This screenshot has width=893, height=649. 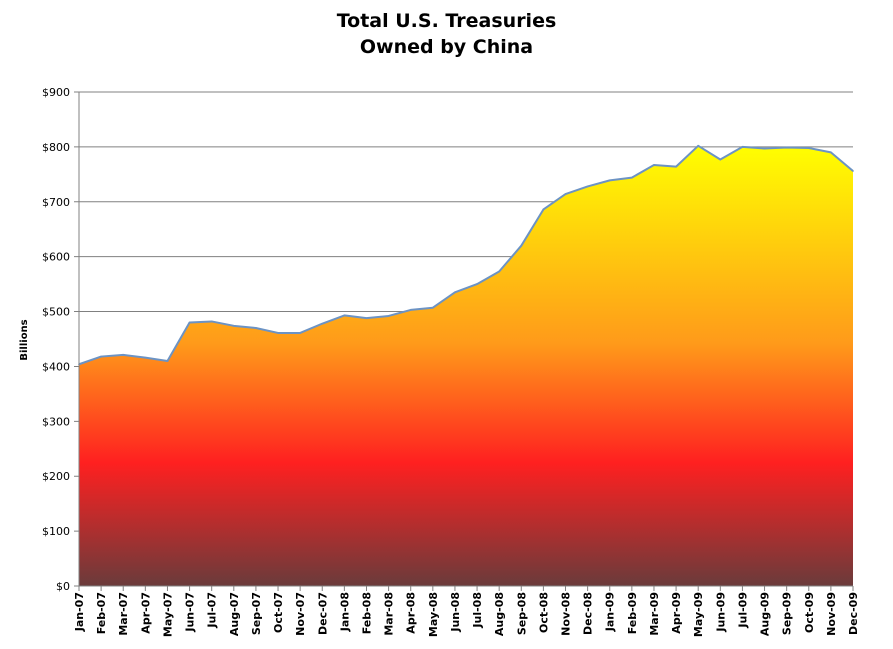 I want to click on y-axis-ticks: $0 $100 $200 $300 $400 $500 $600 $700 $800 $900, so click(x=56, y=339).